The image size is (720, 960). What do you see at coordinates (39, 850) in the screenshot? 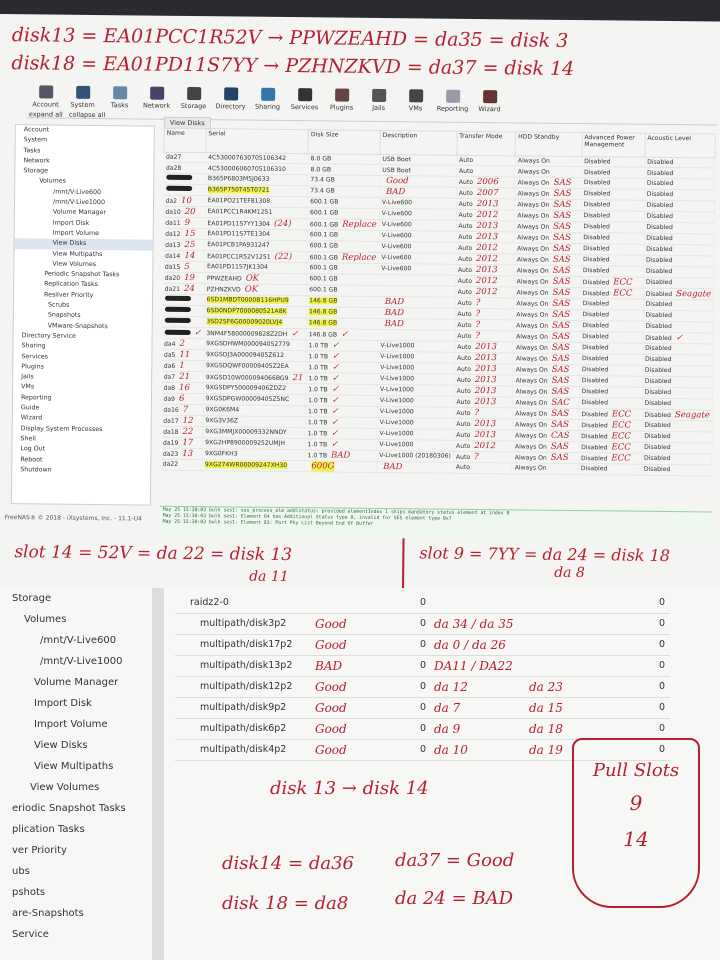
I see `tree-item: ver Priority` at bounding box center [39, 850].